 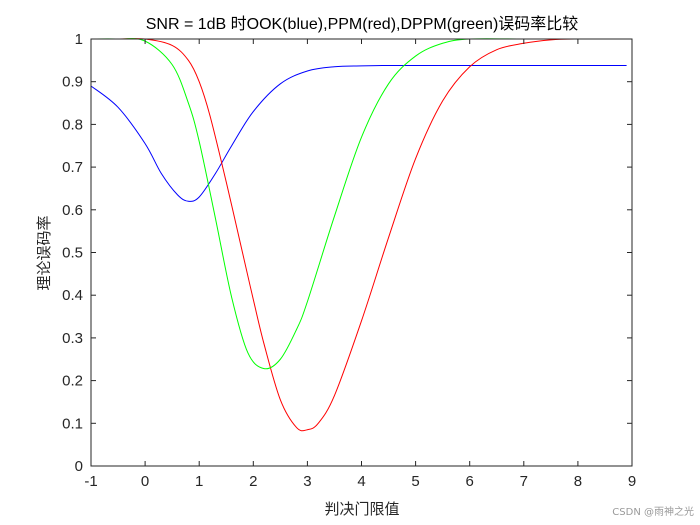 I want to click on y-tick-label: 0.3, so click(x=72, y=338).